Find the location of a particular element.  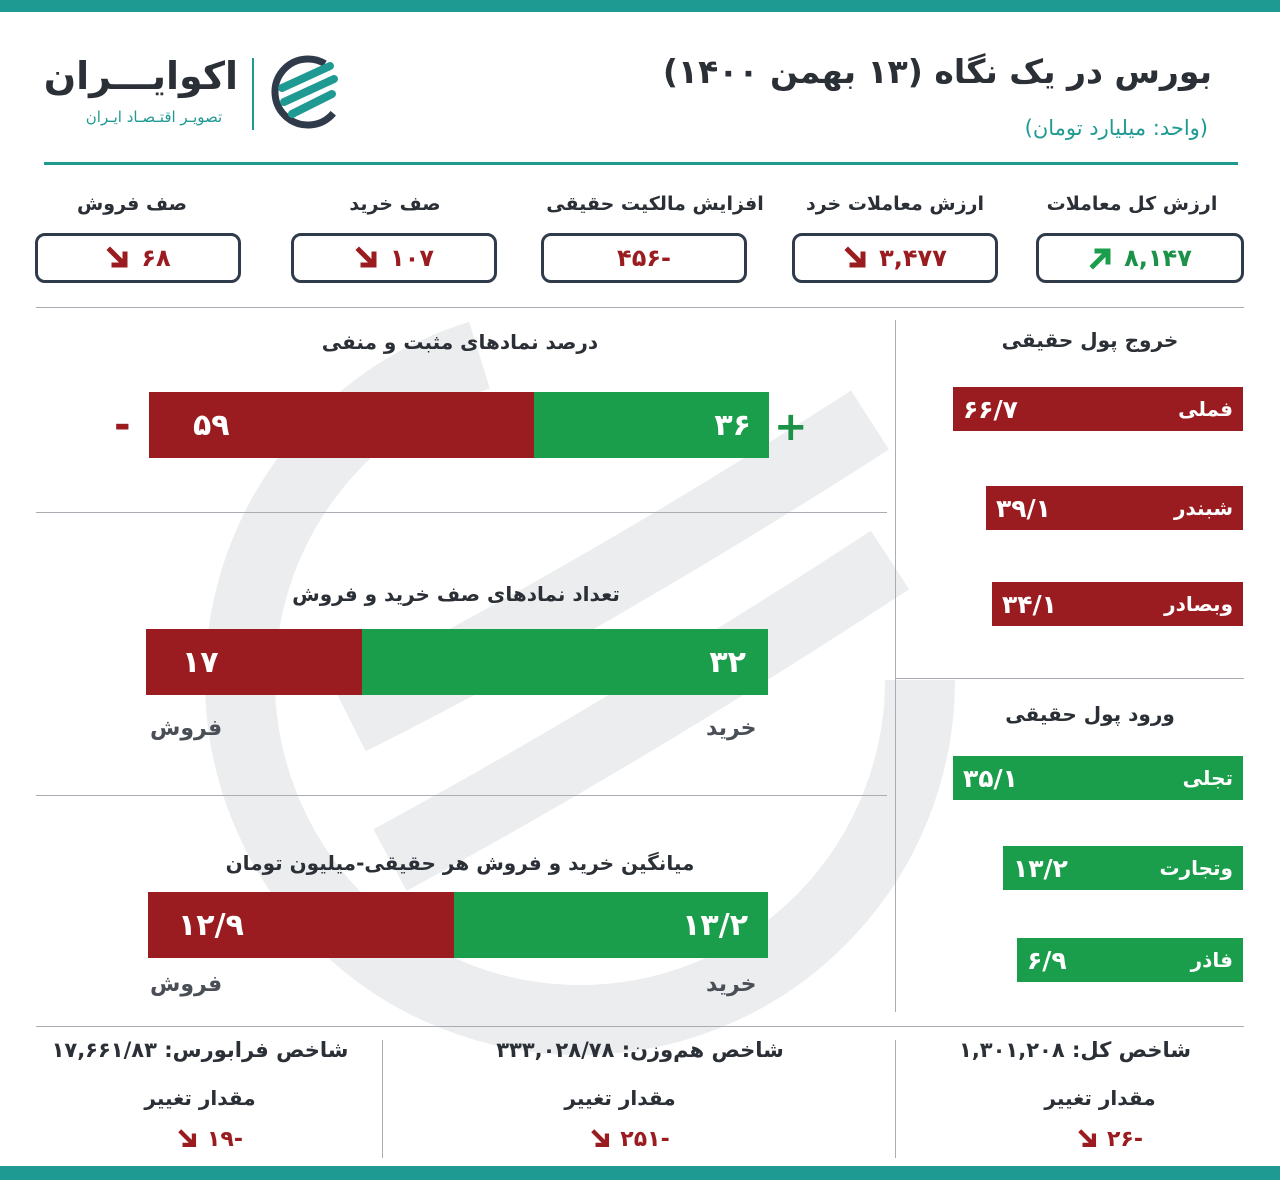

card-total-value: ۸,۱۴۷ is located at coordinates (1140, 258).